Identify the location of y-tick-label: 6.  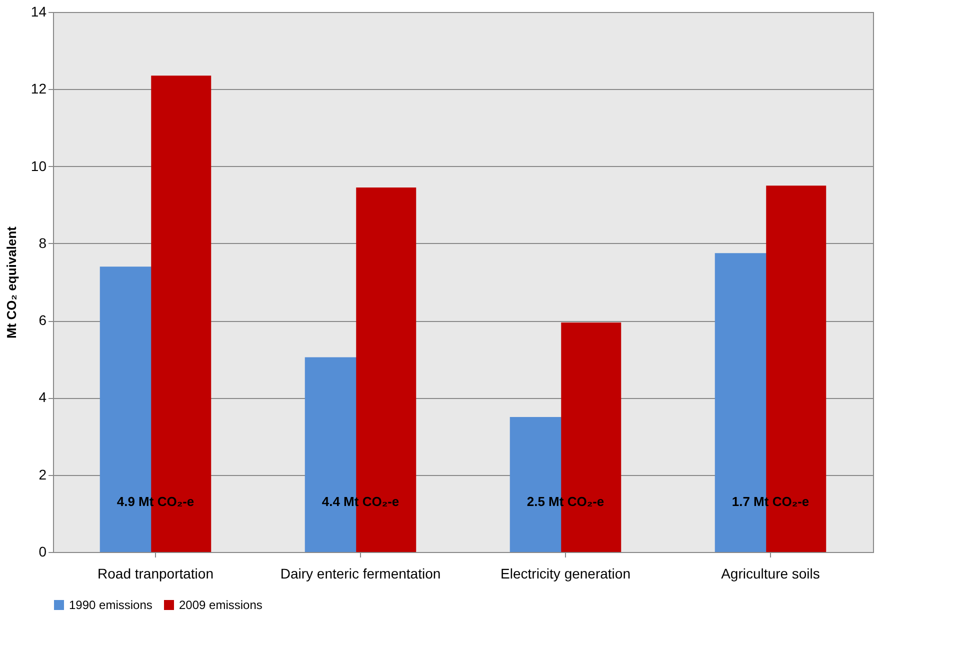
(42, 320).